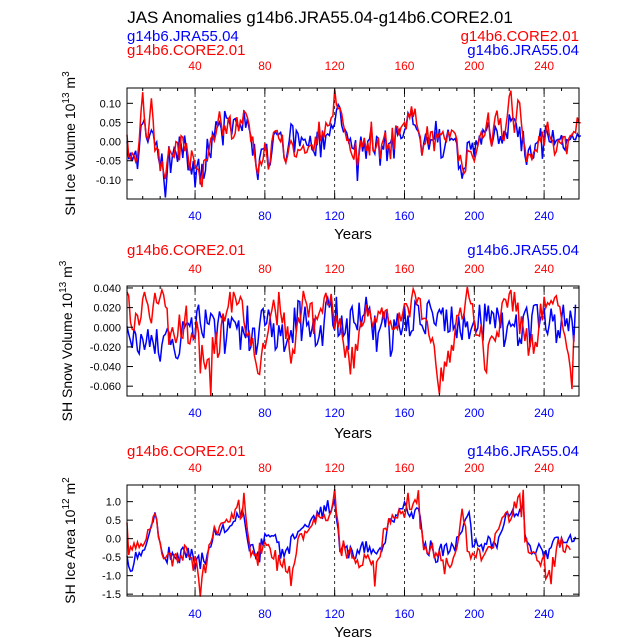  Describe the element at coordinates (105, 387) in the screenshot. I see `y-tick-label: -0.060` at that location.